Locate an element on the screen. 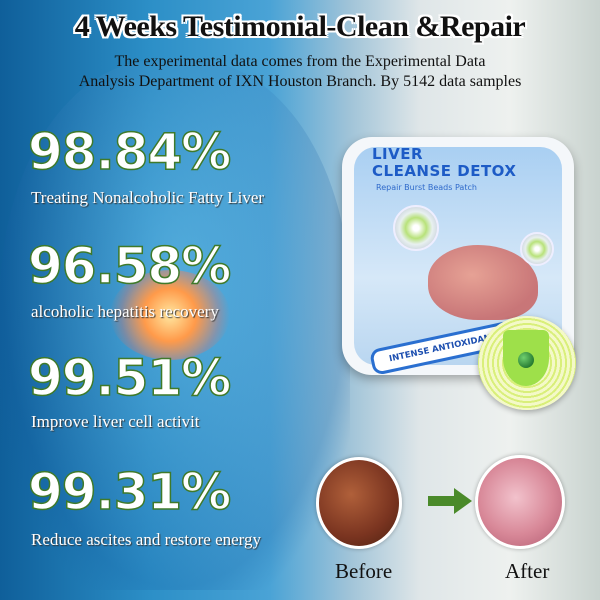 The width and height of the screenshot is (600, 600). stat-label: Reduce ascites and restore energy is located at coordinates (146, 539).